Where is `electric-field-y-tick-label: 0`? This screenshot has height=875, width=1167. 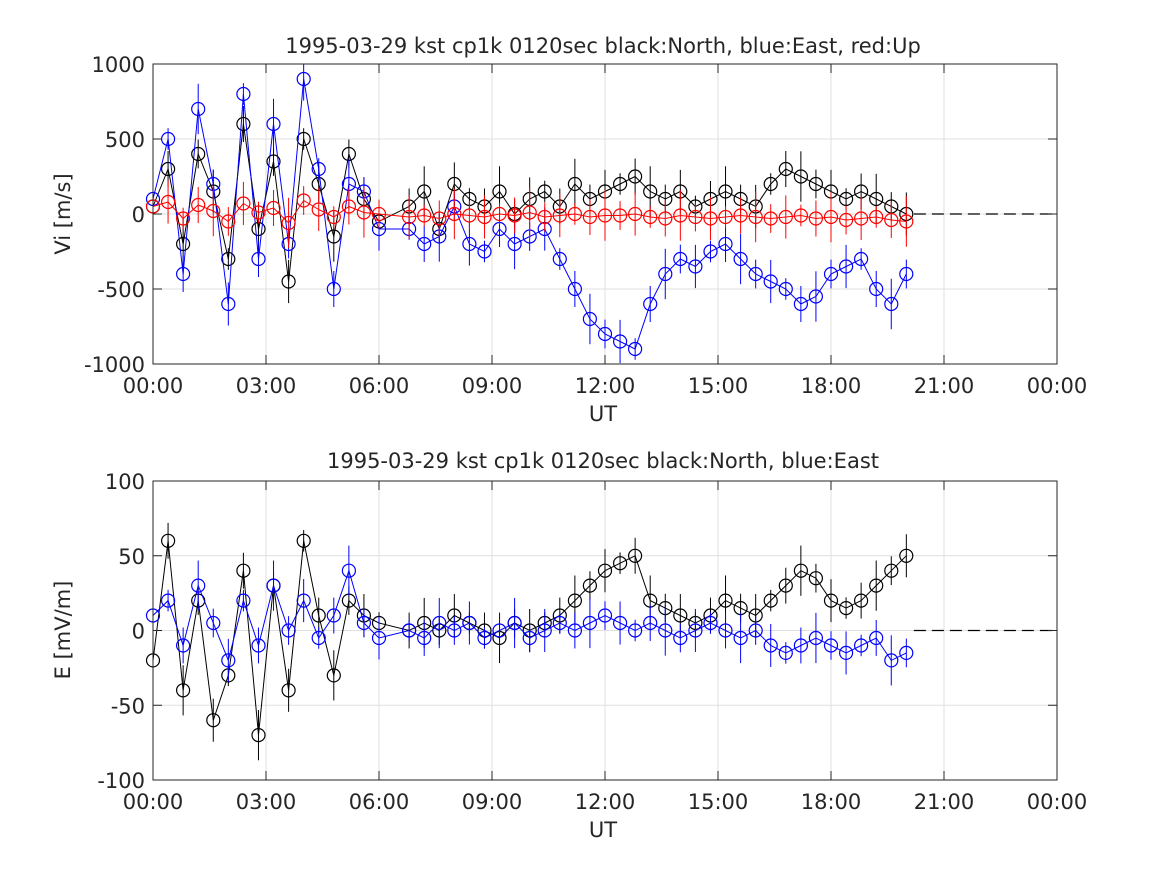 electric-field-y-tick-label: 0 is located at coordinates (138, 632).